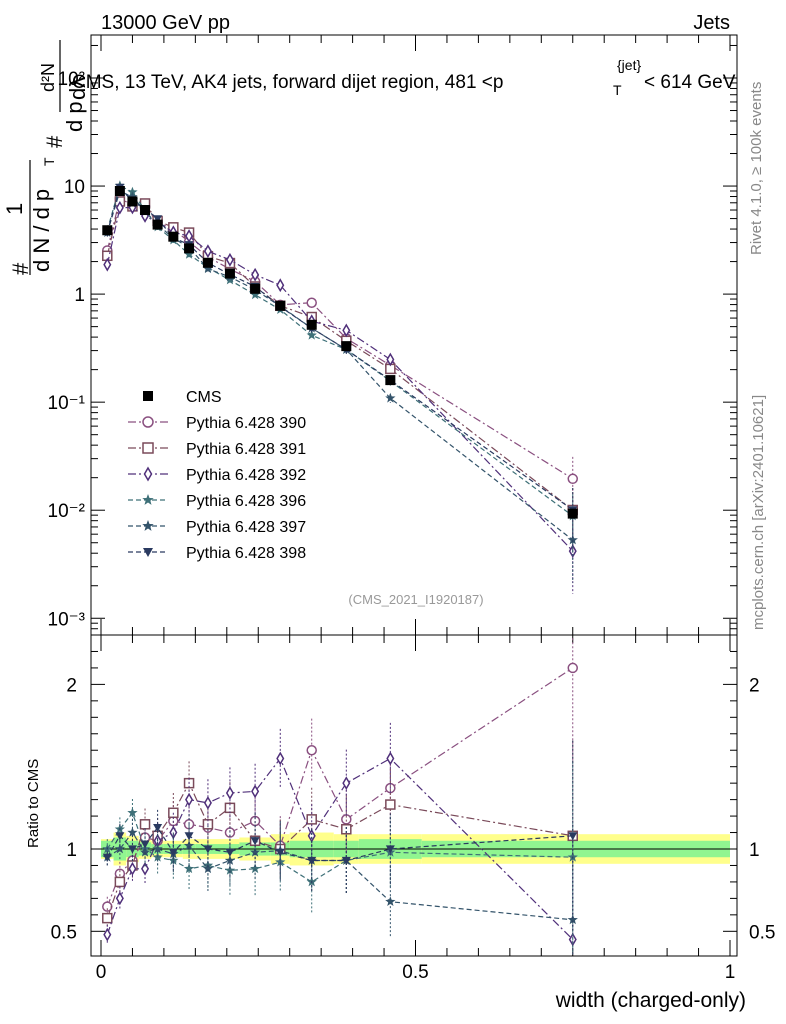 The width and height of the screenshot is (786, 1024). What do you see at coordinates (67, 403) in the screenshot?
I see `y-tick-label: 10⁻¹` at bounding box center [67, 403].